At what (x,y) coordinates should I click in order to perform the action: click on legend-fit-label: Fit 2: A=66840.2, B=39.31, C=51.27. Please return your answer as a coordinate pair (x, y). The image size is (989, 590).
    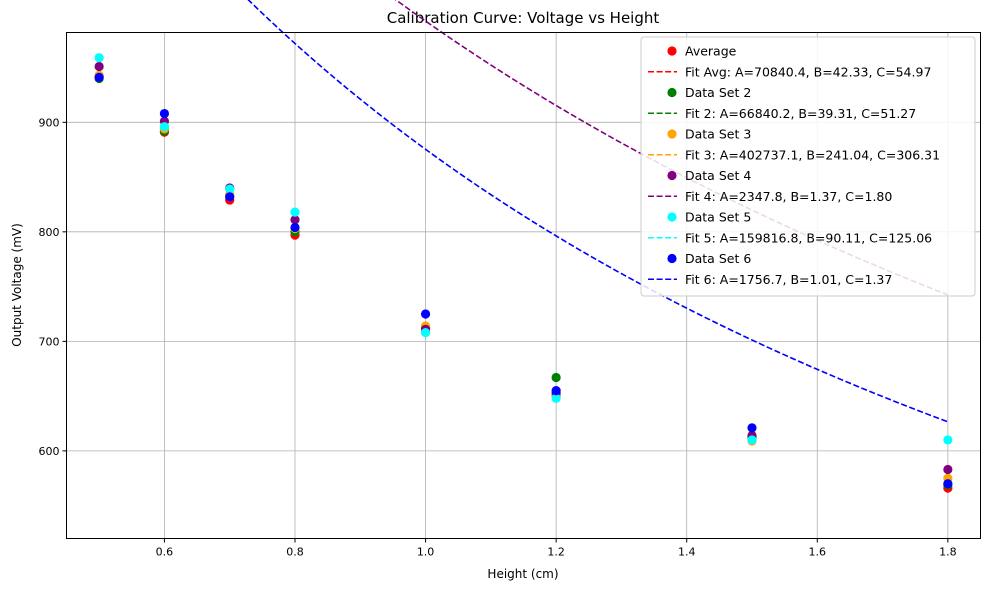
    Looking at the image, I should click on (800, 113).